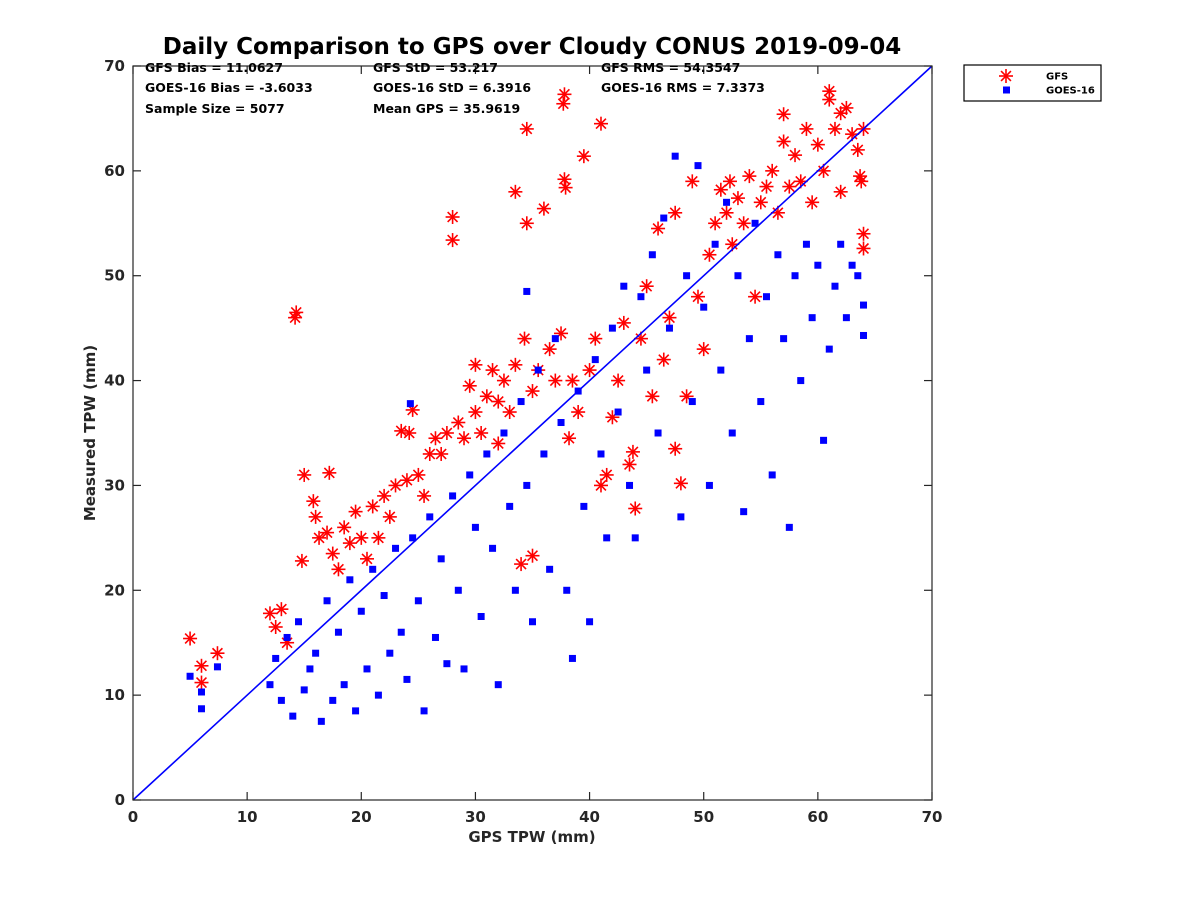 Image resolution: width=1200 pixels, height=900 pixels. What do you see at coordinates (114, 590) in the screenshot?
I see `y-tick-label: 20` at bounding box center [114, 590].